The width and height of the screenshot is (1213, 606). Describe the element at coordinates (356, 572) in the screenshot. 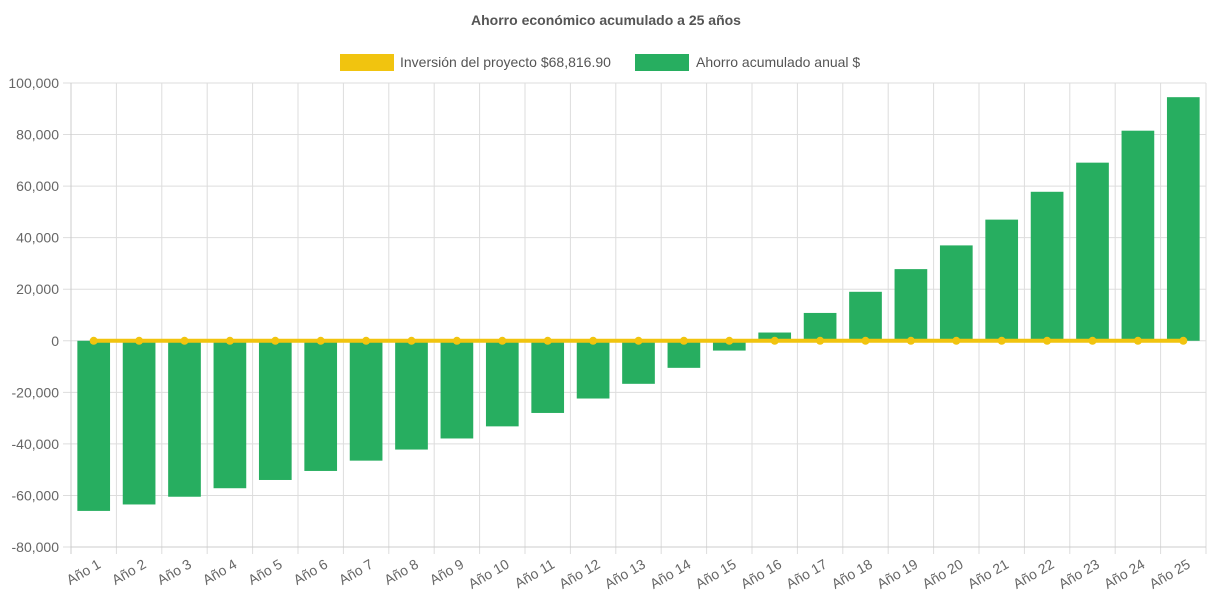

I see `x-tick-label: Año 7` at that location.